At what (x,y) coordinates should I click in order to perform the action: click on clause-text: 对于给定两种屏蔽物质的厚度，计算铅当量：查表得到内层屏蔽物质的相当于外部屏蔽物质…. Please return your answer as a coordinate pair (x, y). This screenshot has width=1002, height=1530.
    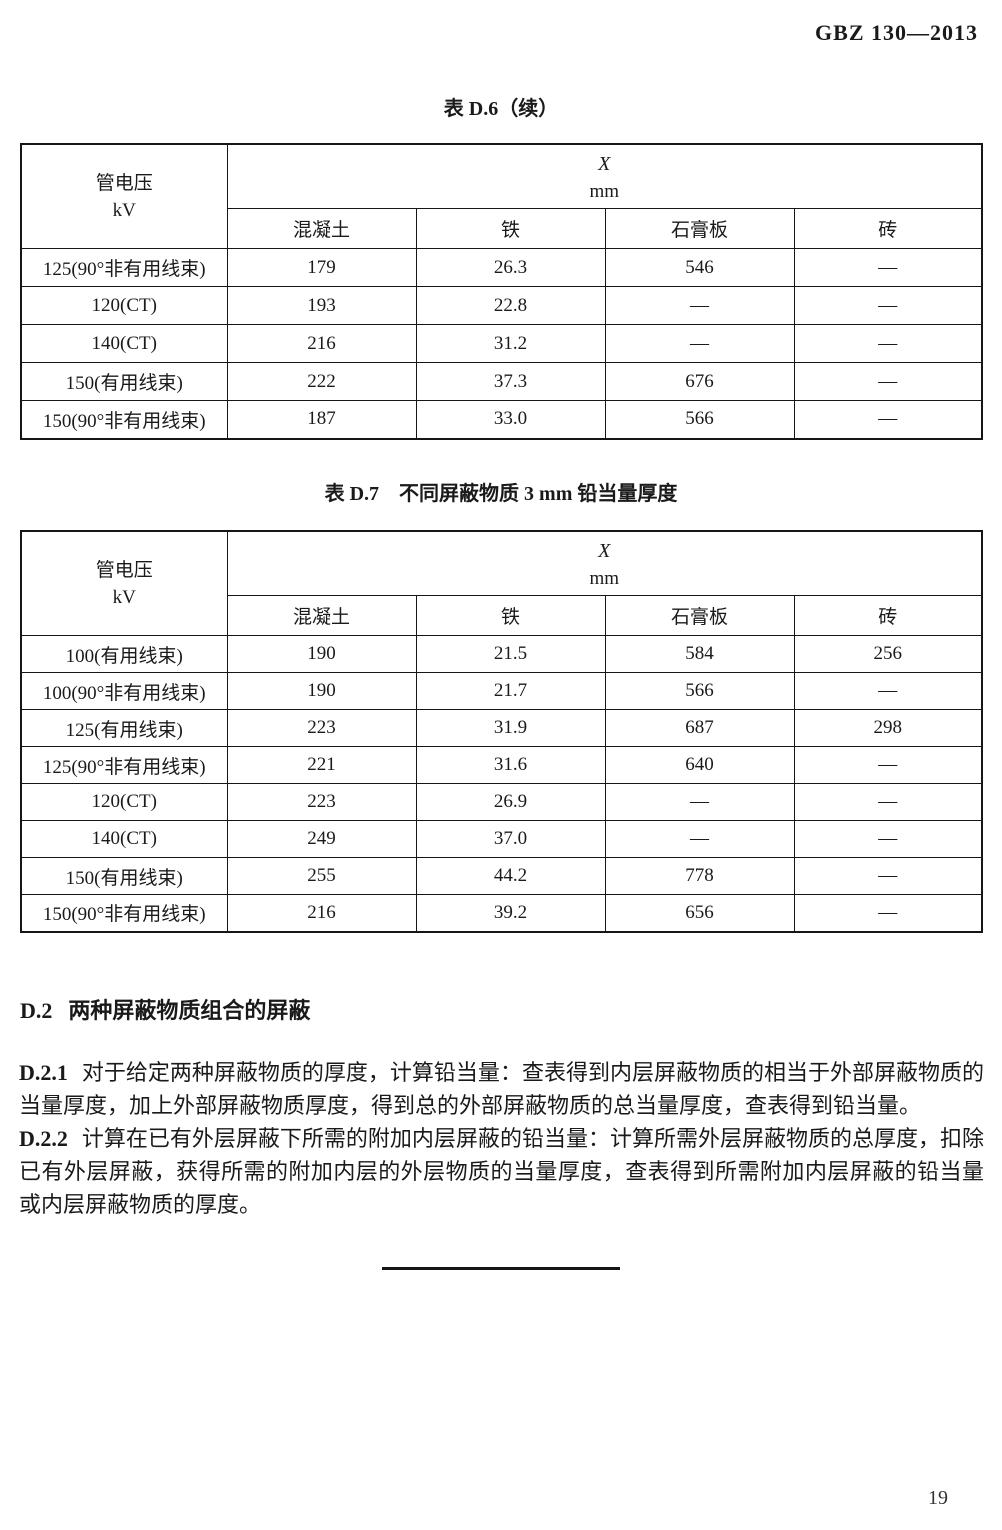
    Looking at the image, I should click on (501, 1089).